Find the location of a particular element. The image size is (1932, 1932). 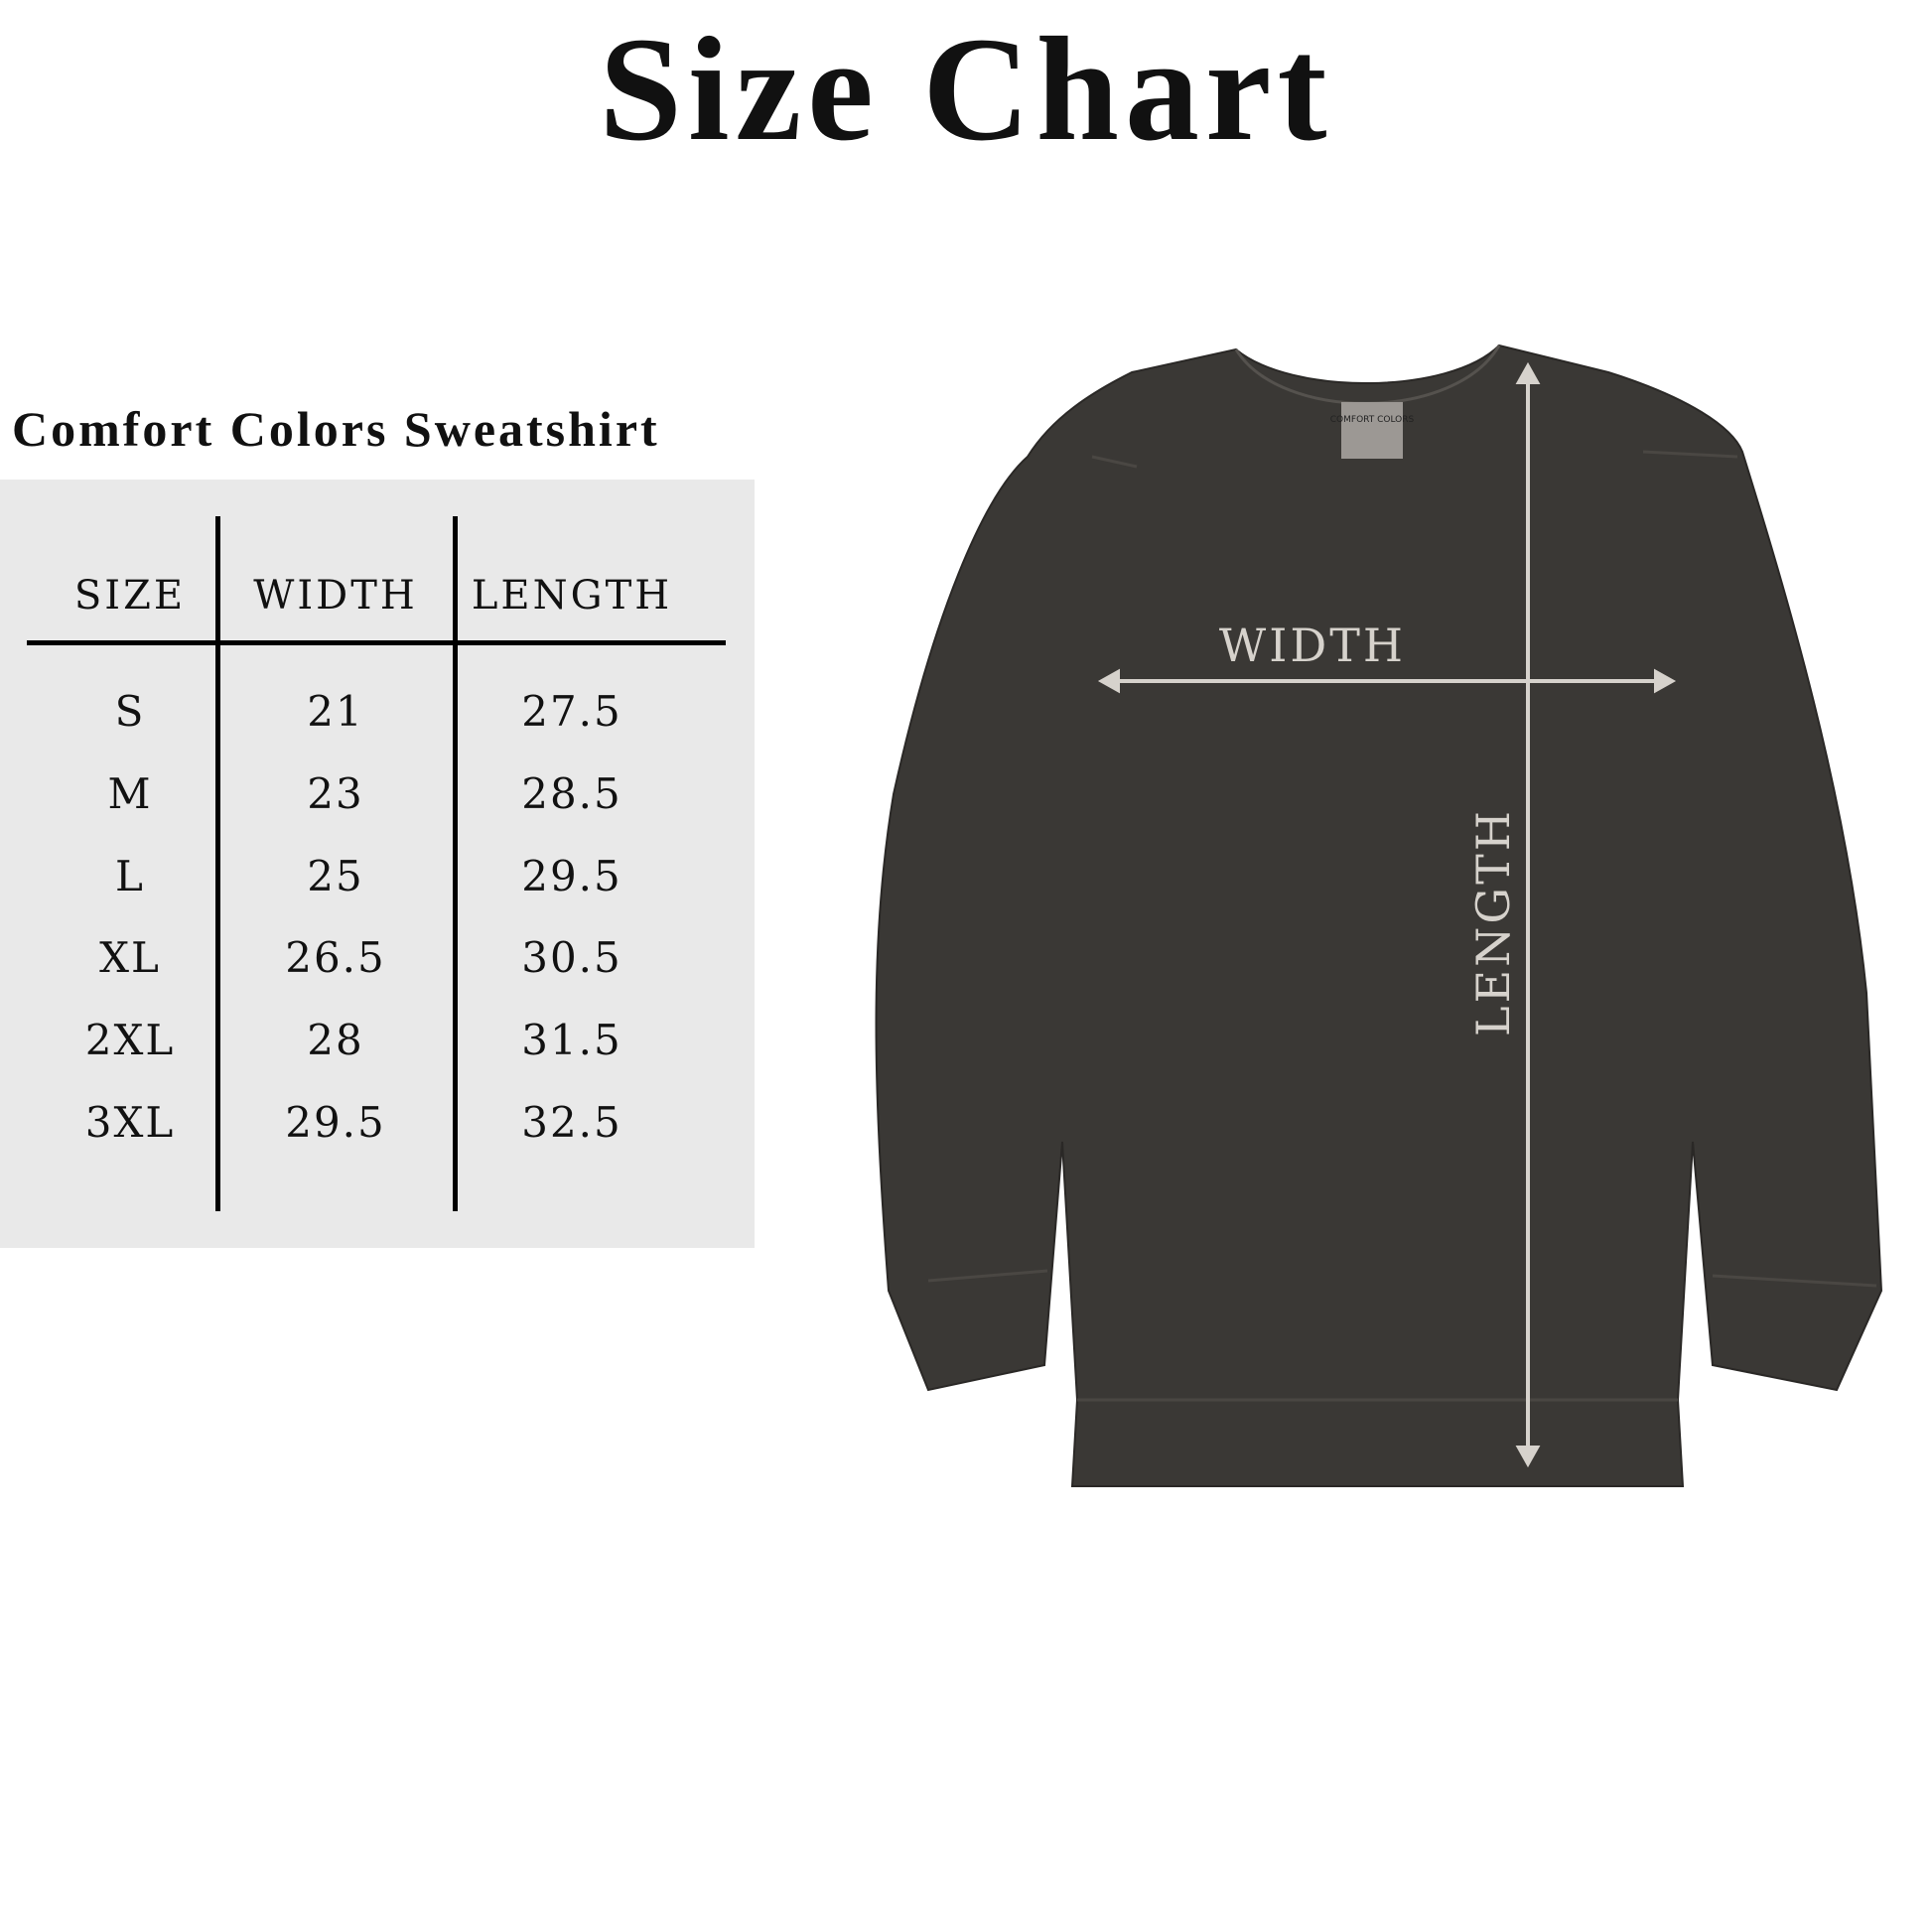

width-label: WIDTH is located at coordinates (1313, 646).